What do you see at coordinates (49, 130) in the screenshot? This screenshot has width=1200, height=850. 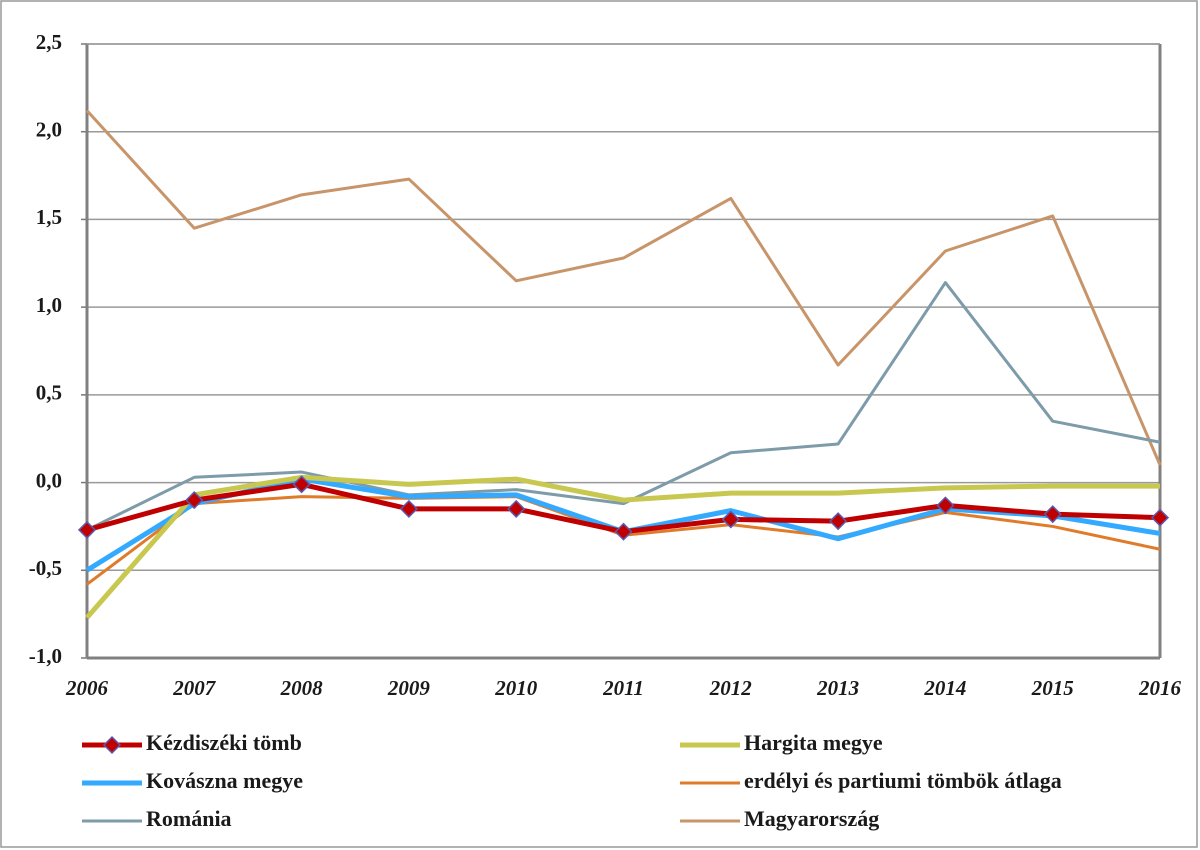 I see `y-tick-label: 2,0` at bounding box center [49, 130].